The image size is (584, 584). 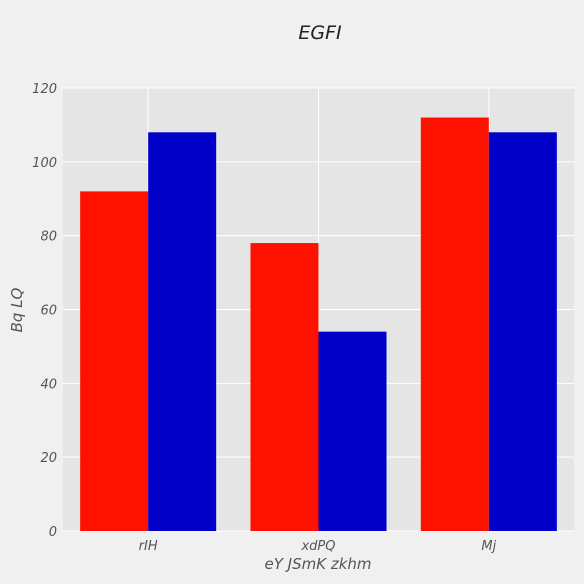 I want to click on bar-series-2-rIH, so click(x=182, y=332).